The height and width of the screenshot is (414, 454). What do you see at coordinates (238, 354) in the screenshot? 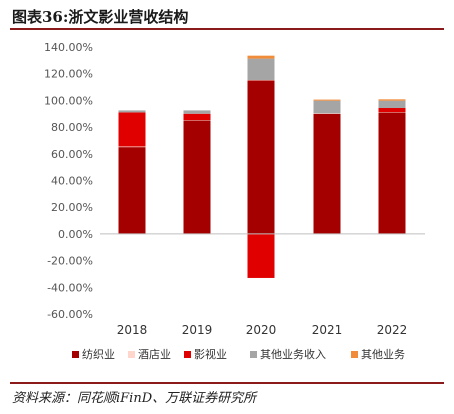
I see `legend: 纺织业 酒店业 影视业 其他业务收入 其他业务` at bounding box center [238, 354].